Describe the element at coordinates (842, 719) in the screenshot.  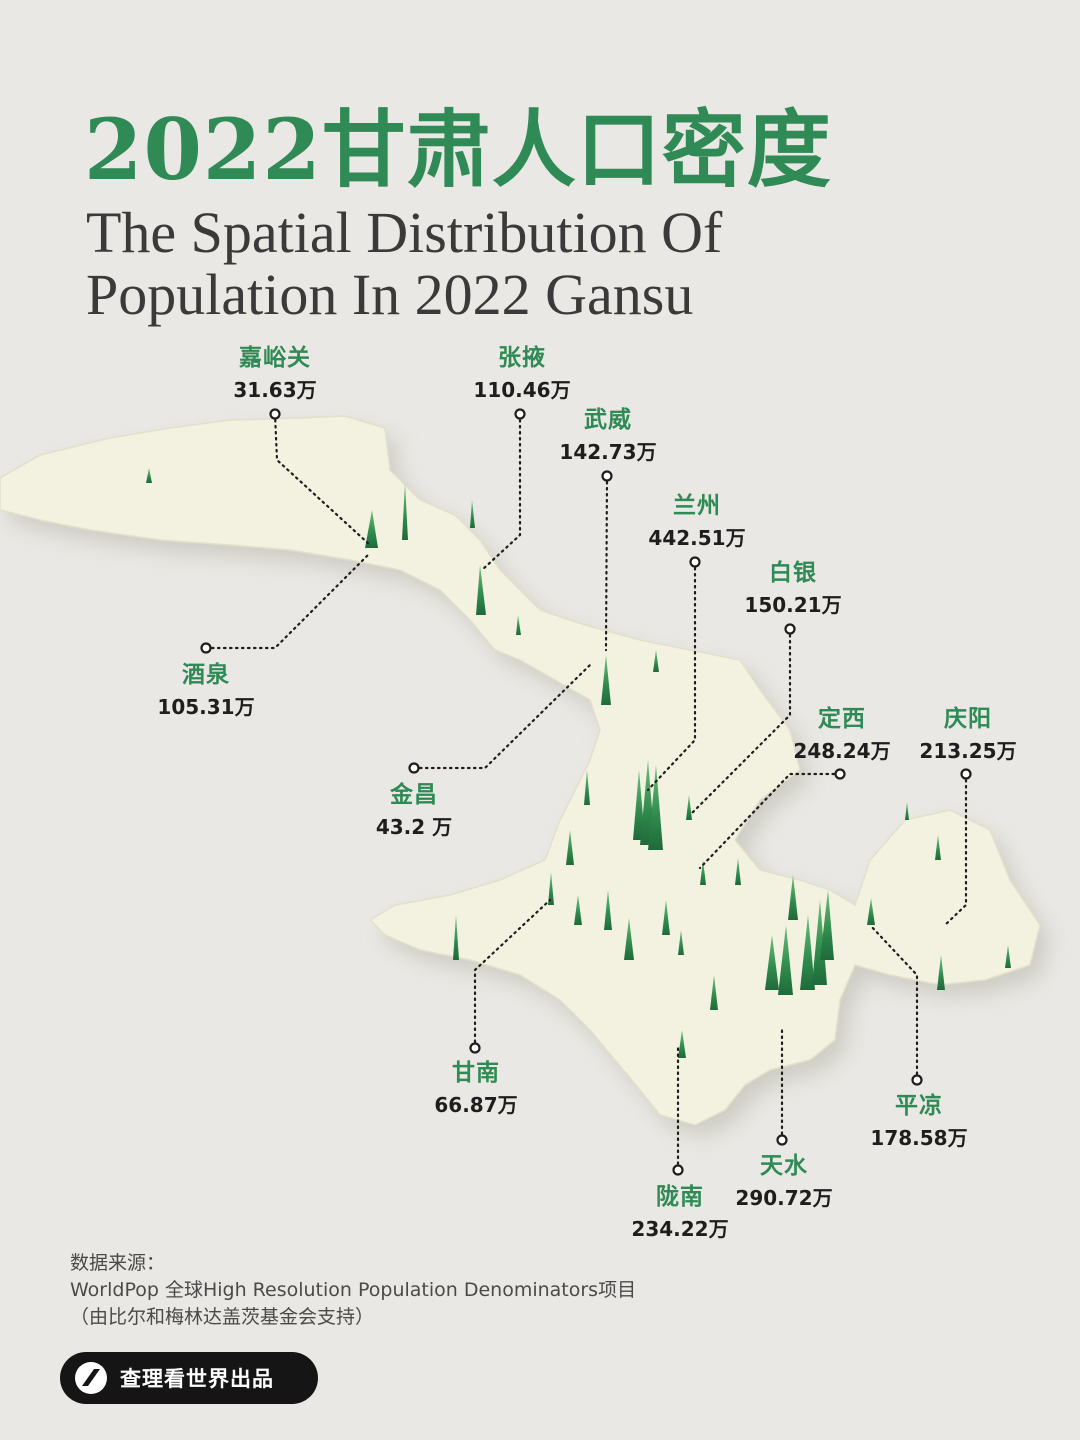
I see `city-name: 定西` at that location.